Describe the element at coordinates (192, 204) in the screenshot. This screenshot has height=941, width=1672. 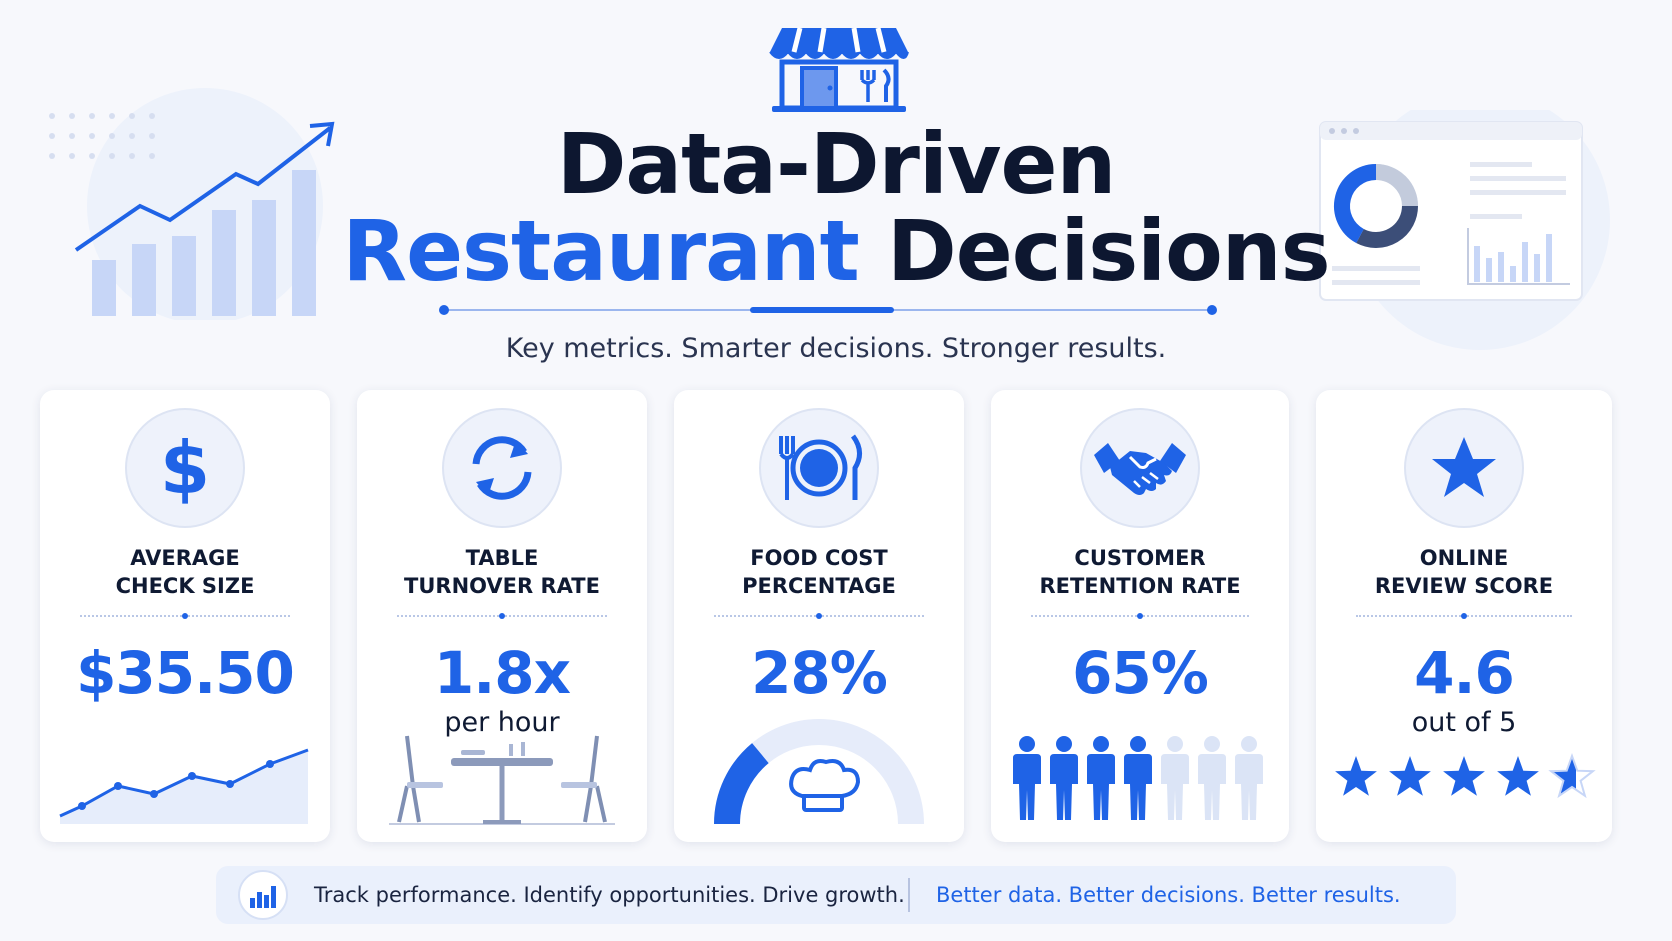
I see `growth-chart-decoration` at that location.